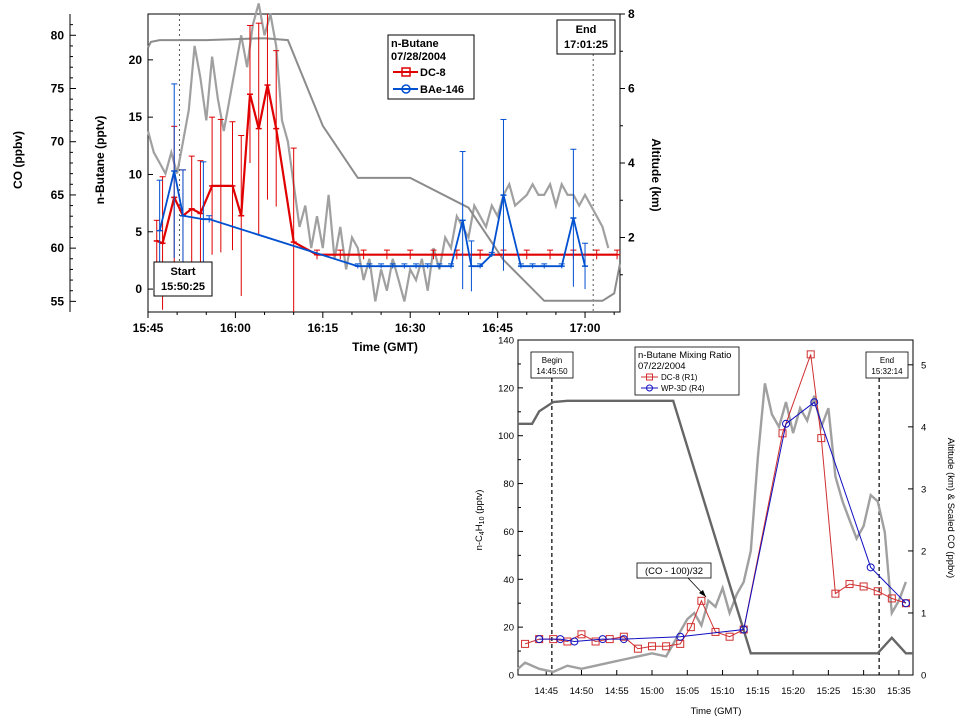 This screenshot has width=960, height=720. I want to click on chart2-end-time: 15:32:14, so click(887, 371).